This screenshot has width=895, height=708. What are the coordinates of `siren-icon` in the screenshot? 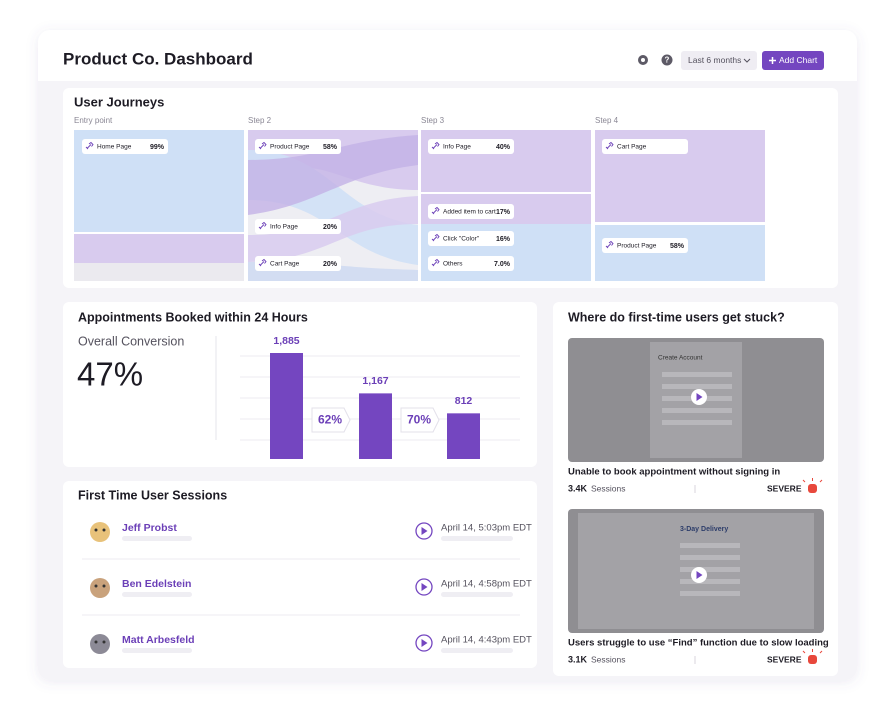 It's located at (812, 485).